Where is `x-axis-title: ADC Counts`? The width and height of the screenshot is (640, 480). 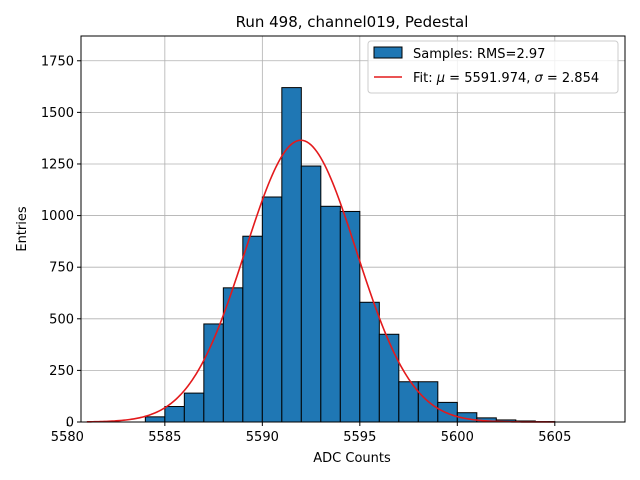 x-axis-title: ADC Counts is located at coordinates (352, 458).